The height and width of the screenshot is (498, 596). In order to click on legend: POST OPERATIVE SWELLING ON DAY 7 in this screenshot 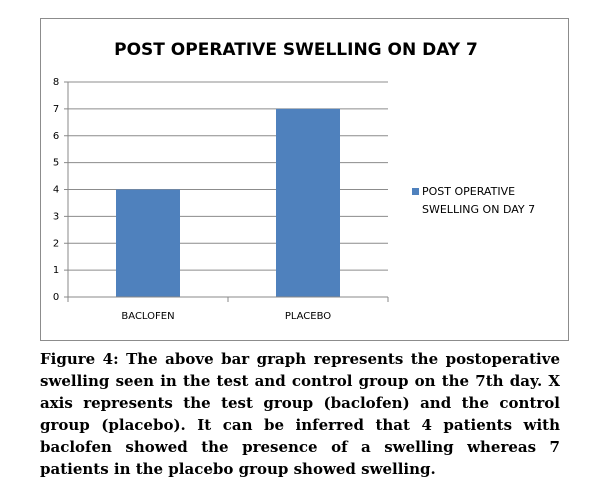, I will do `click(482, 201)`.